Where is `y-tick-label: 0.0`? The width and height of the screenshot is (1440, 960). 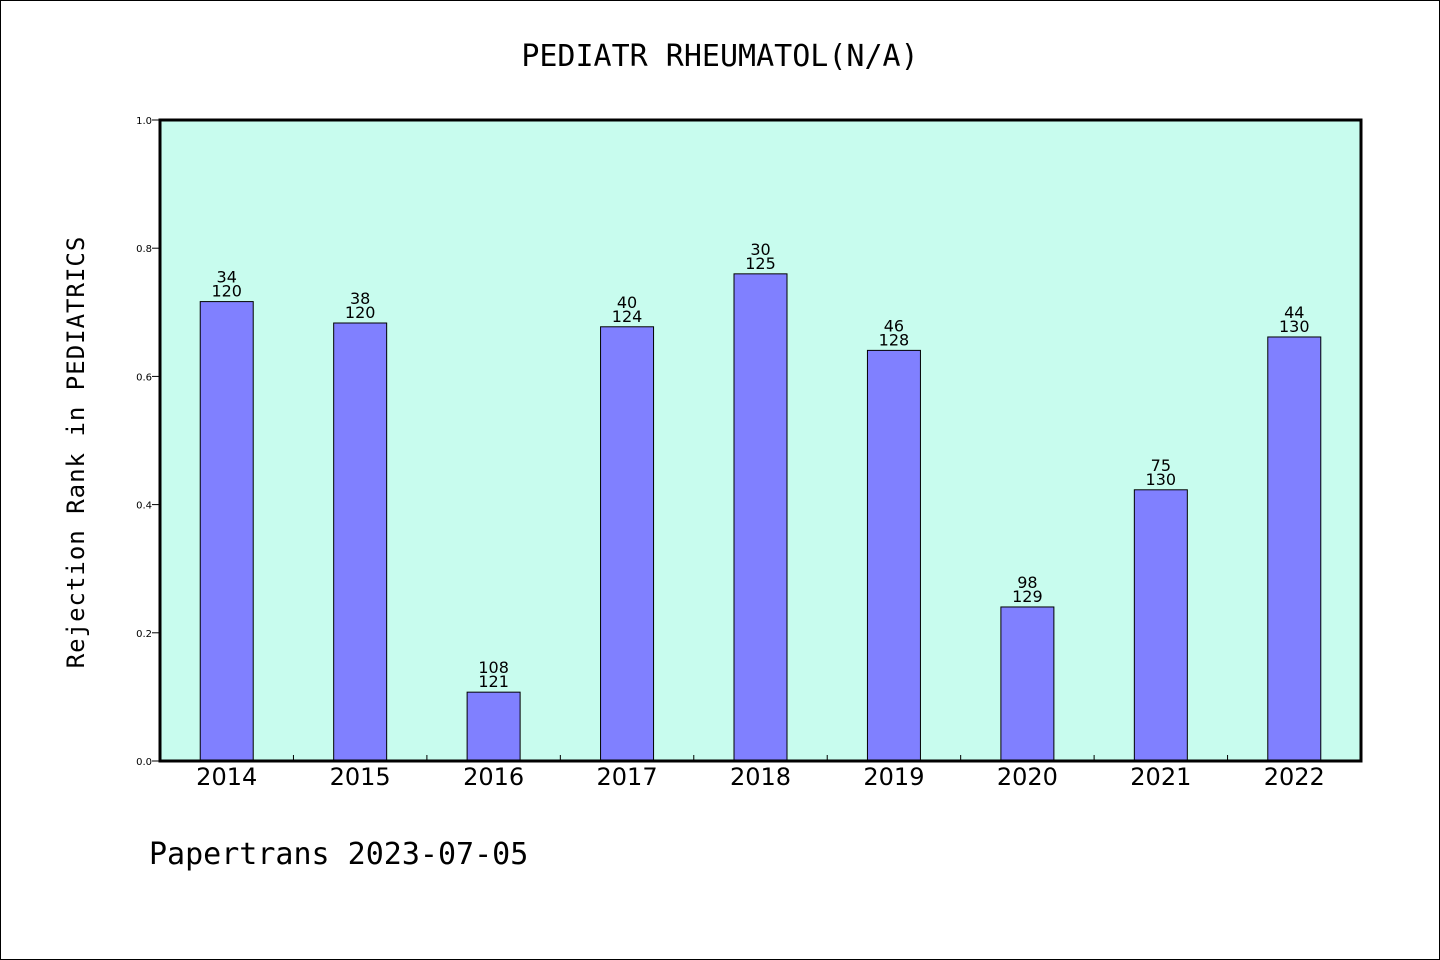 y-tick-label: 0.0 is located at coordinates (144, 762).